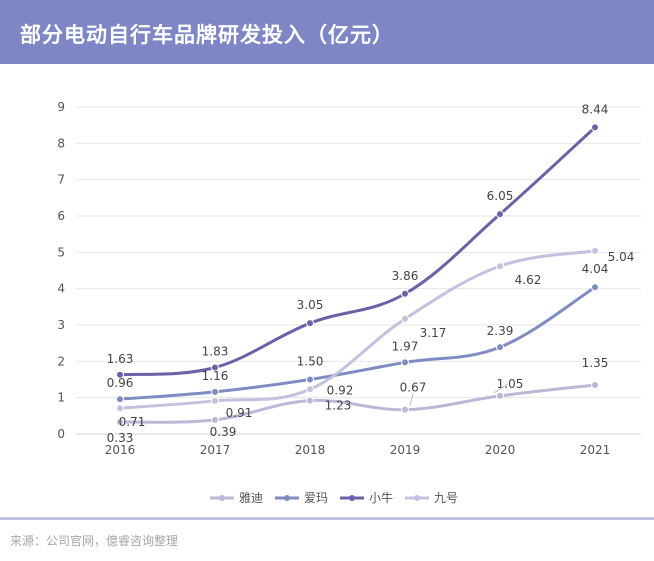 This screenshot has height=561, width=654. What do you see at coordinates (358, 450) in the screenshot?
I see `x-axis: 2016 2017 2018 2019 2020 2021` at bounding box center [358, 450].